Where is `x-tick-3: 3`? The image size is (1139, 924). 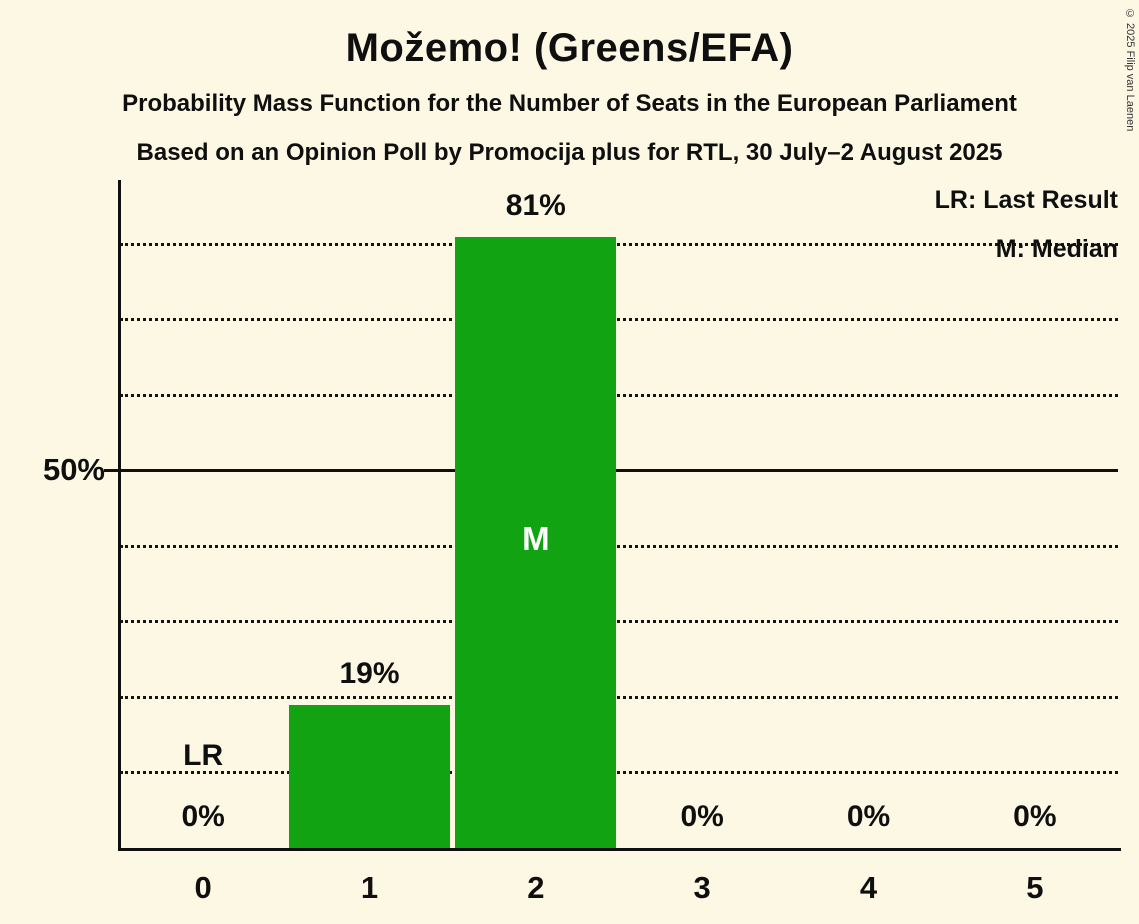
x-tick-3: 3 is located at coordinates (702, 887).